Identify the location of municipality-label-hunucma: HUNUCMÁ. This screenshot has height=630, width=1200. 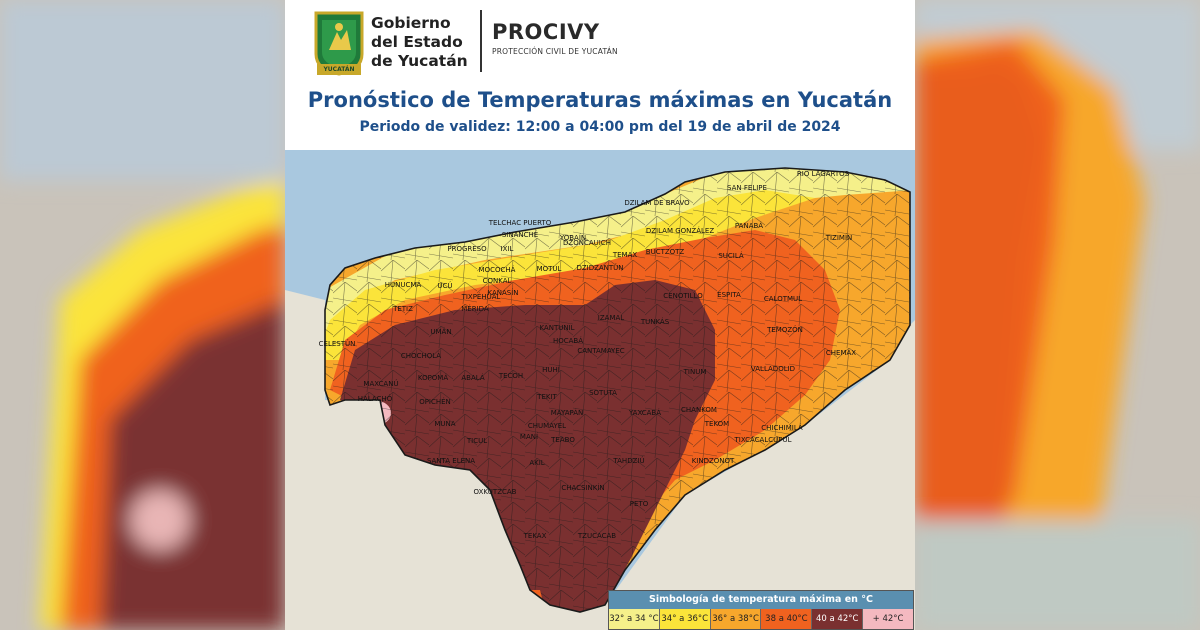
(403, 284).